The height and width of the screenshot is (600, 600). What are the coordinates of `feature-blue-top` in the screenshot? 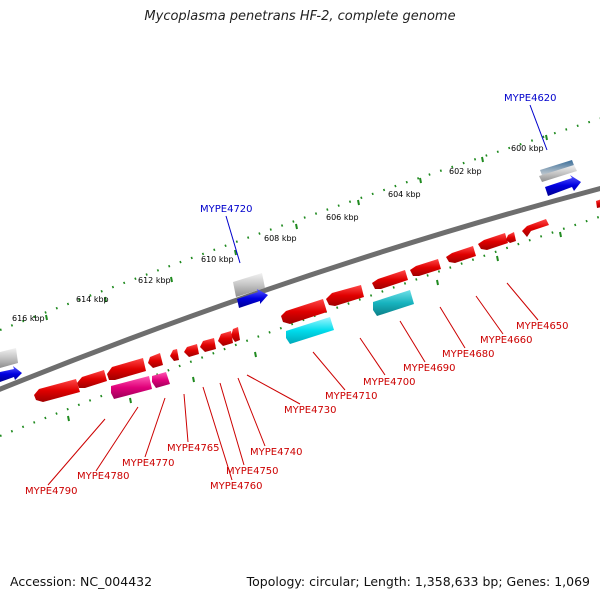 It's located at (563, 185).